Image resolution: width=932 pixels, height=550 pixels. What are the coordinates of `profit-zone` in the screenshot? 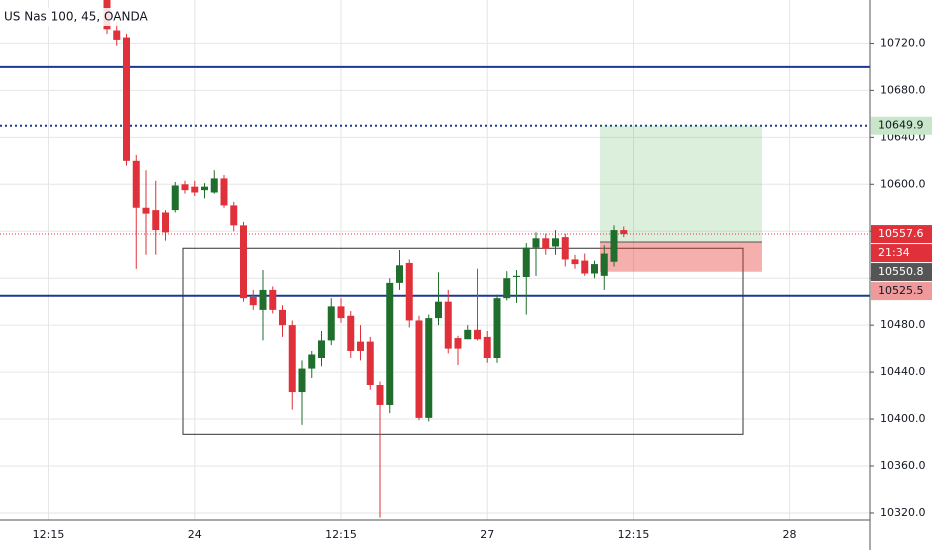 It's located at (681, 184).